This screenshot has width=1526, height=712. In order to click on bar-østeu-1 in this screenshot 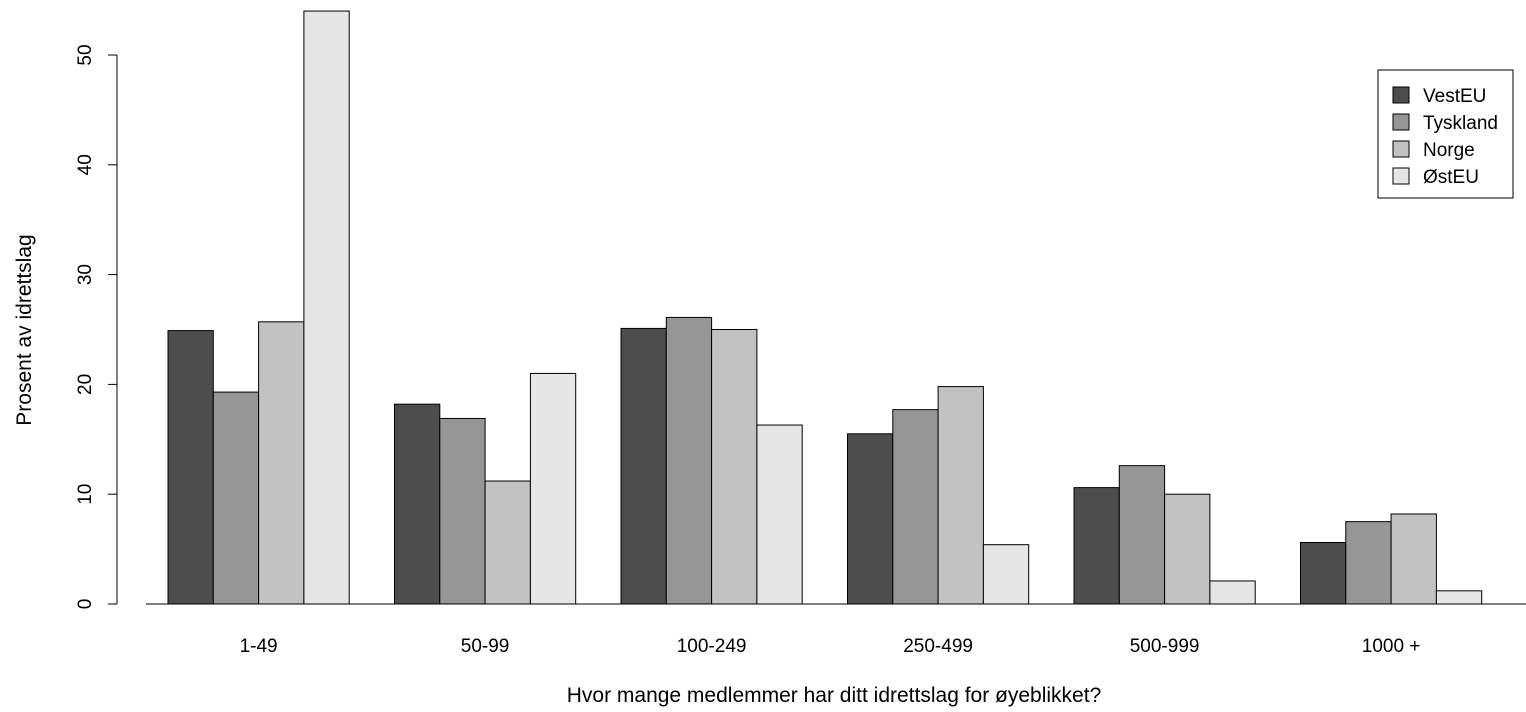, I will do `click(553, 488)`.